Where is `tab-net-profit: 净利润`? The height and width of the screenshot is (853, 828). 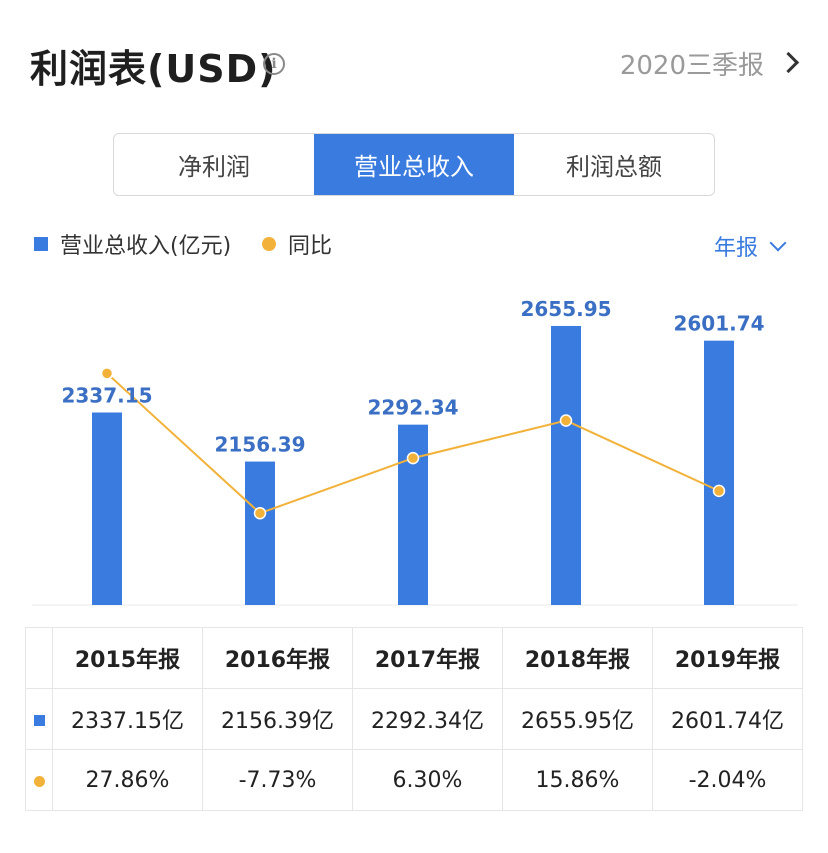
tab-net-profit: 净利润 is located at coordinates (214, 164).